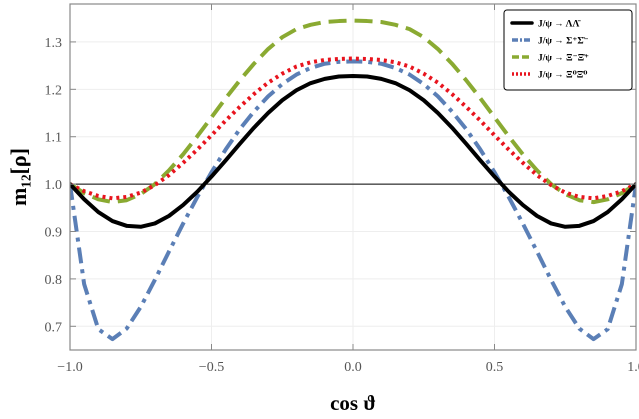 This screenshot has width=639, height=419. Describe the element at coordinates (54, 280) in the screenshot. I see `y-tick-label: 0.8` at that location.